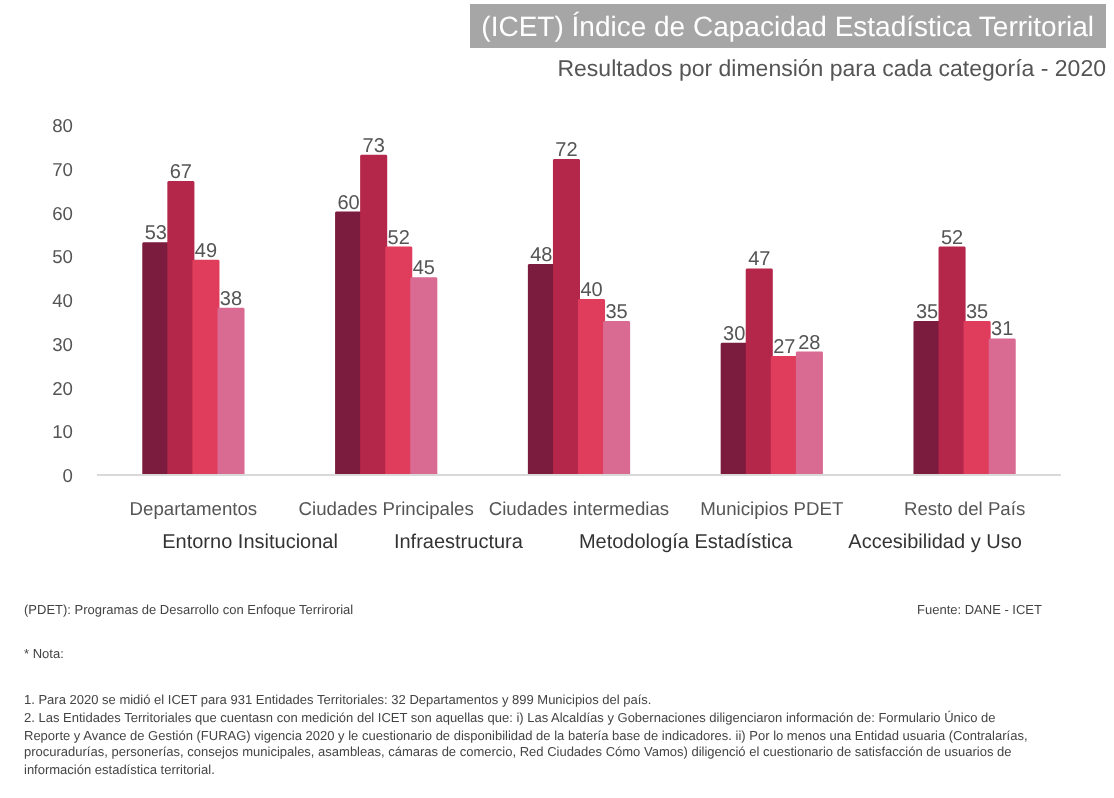  Describe the element at coordinates (349, 203) in the screenshot. I see `data-label: 60` at that location.